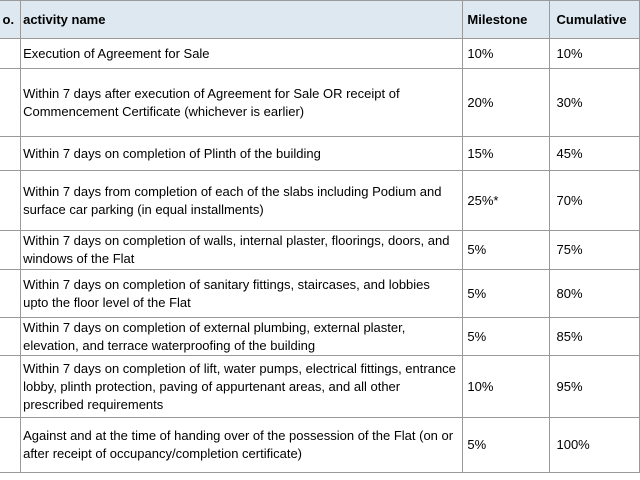  What do you see at coordinates (11, 19) in the screenshot?
I see `header-serial-number: o.` at bounding box center [11, 19].